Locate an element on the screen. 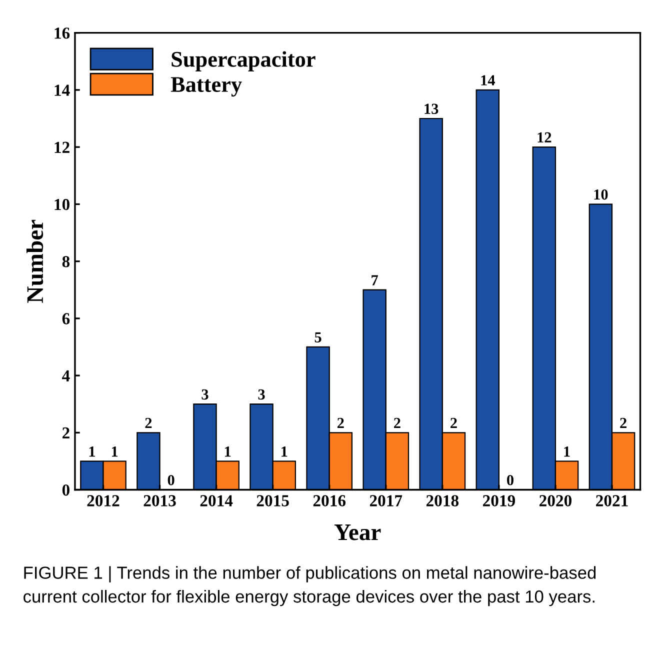 The image size is (652, 670). x-tick-label: 2018 is located at coordinates (442, 500).